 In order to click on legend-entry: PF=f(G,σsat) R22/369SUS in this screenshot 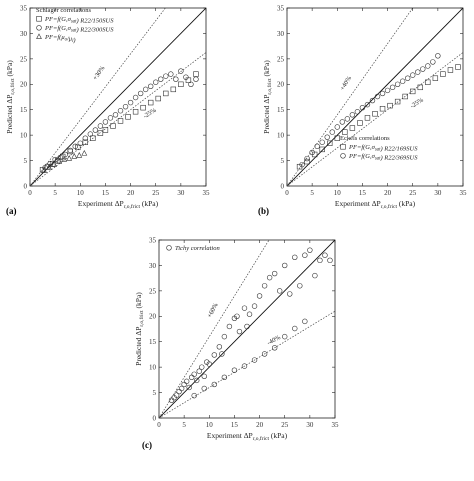, I will do `click(383, 157)`.